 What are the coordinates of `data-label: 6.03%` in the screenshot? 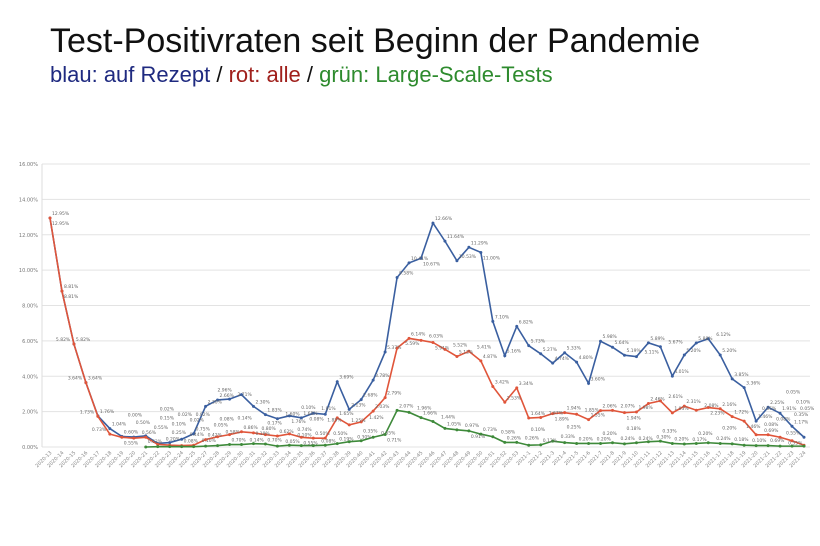 It's located at (436, 336).